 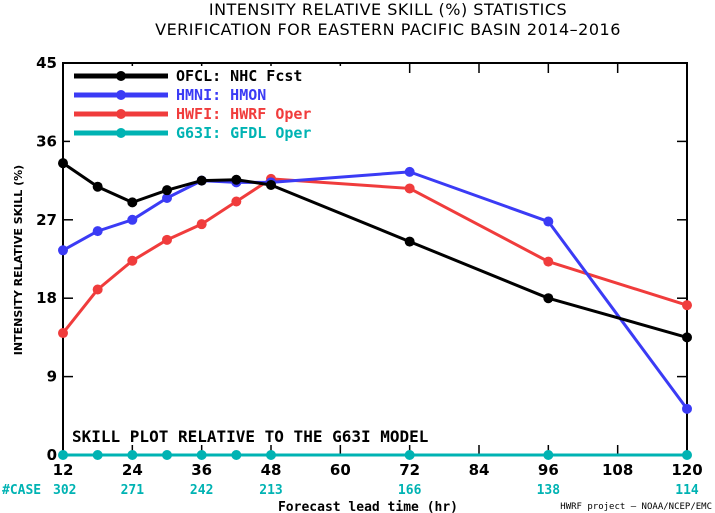 What do you see at coordinates (46, 63) in the screenshot?
I see `y-tick-label: 45` at bounding box center [46, 63].